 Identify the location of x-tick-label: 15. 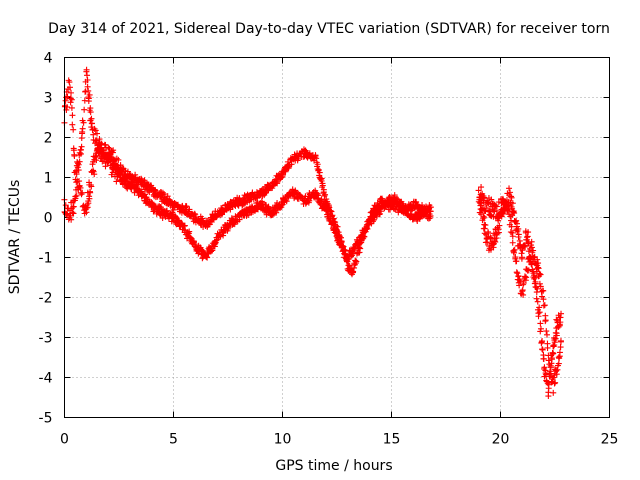
(392, 440).